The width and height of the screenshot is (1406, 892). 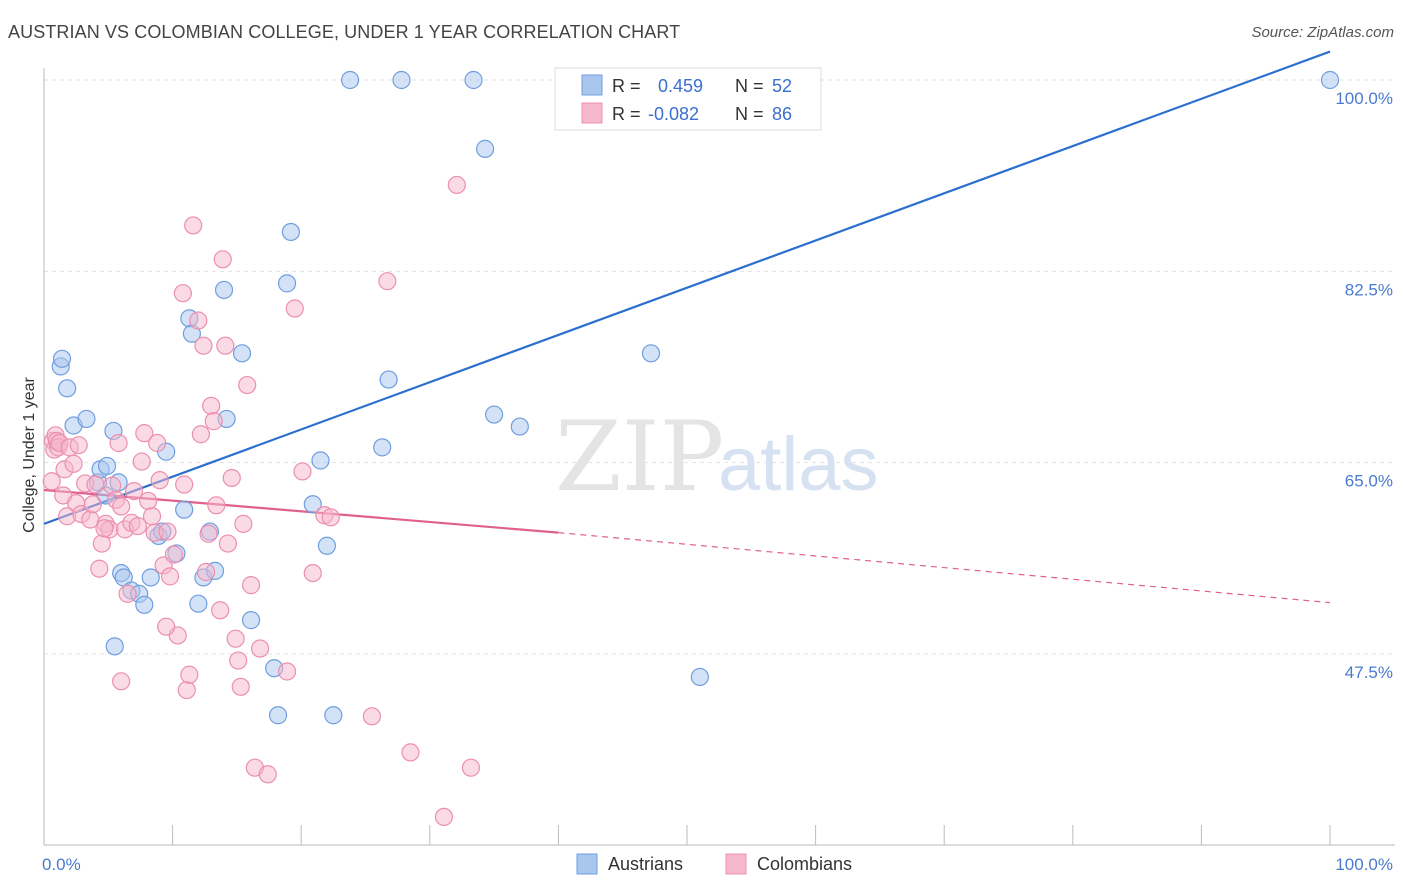 What do you see at coordinates (736, 864) in the screenshot?
I see `bottom-legend-swatch-colombians` at bounding box center [736, 864].